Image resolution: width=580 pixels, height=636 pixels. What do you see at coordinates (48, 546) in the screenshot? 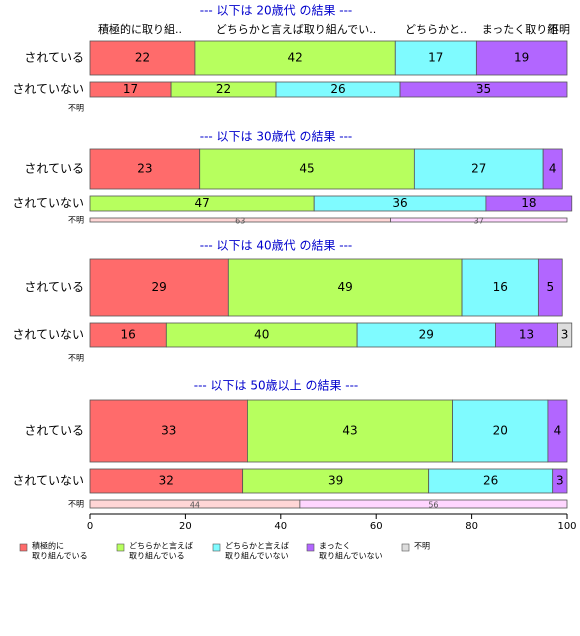
I see `legend-label: 積極的に` at bounding box center [48, 546].